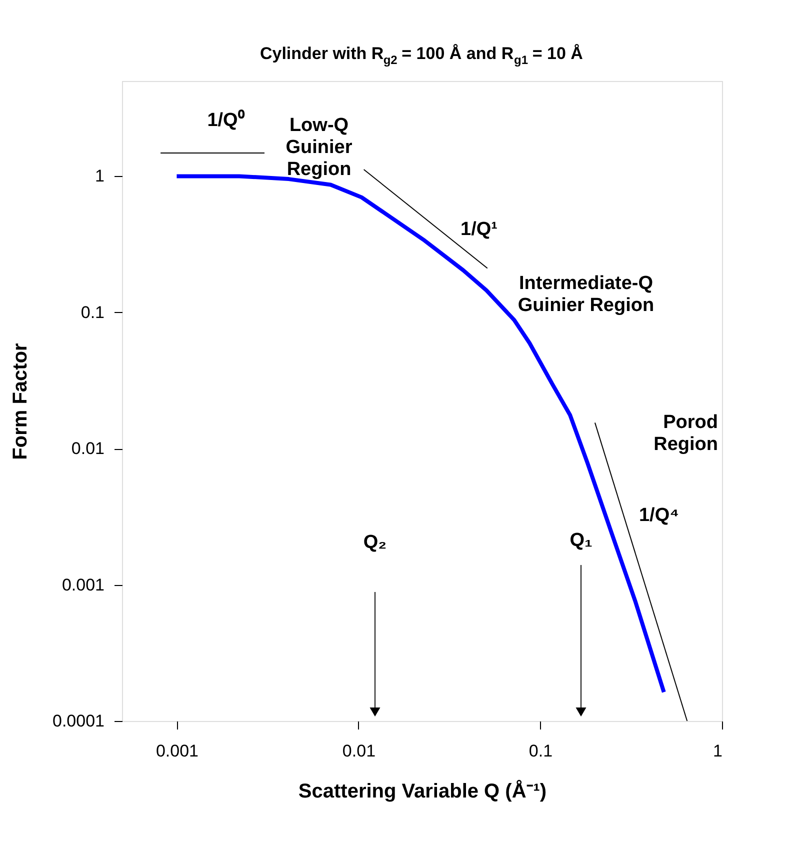 This screenshot has height=852, width=812. Describe the element at coordinates (99, 176) in the screenshot. I see `y-tick-label: 1` at that location.